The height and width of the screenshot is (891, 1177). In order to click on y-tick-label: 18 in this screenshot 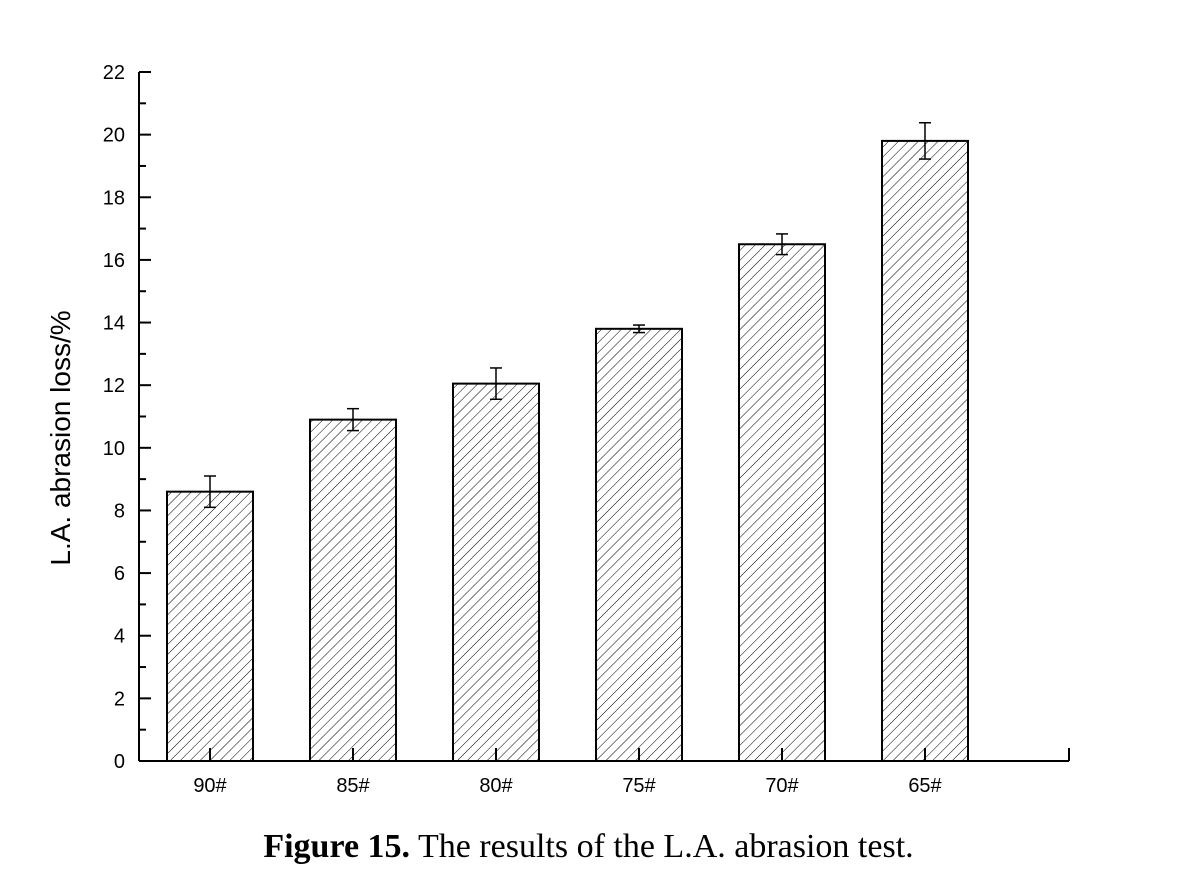, I will do `click(114, 198)`.